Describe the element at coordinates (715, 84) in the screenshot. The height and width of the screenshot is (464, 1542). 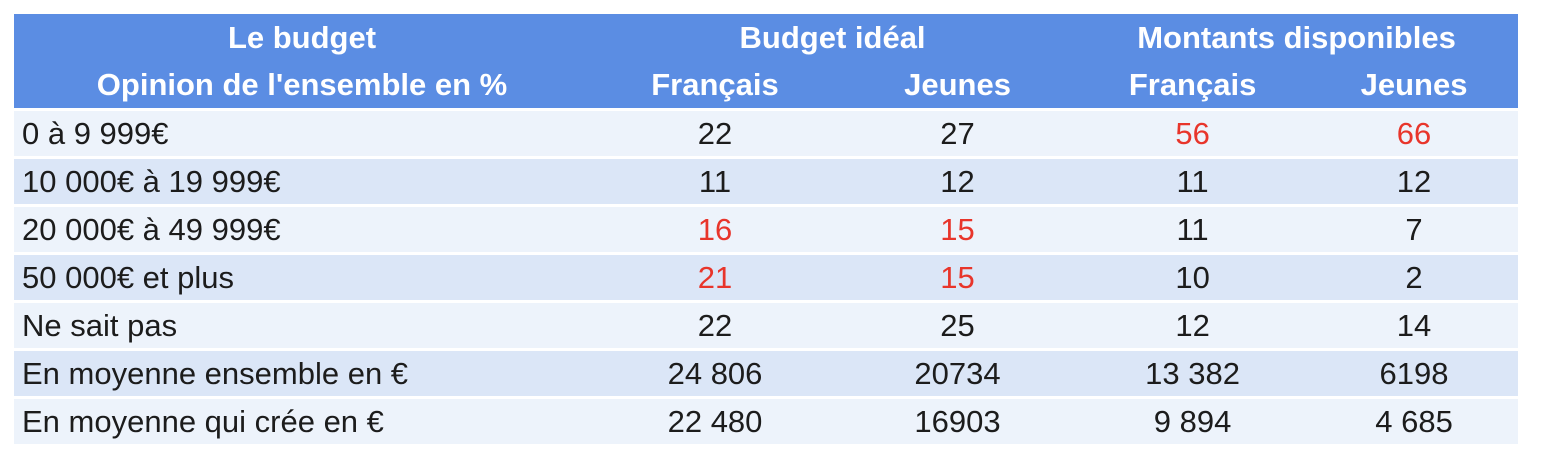
I see `header-col-budget-ideal-francais: Français` at that location.